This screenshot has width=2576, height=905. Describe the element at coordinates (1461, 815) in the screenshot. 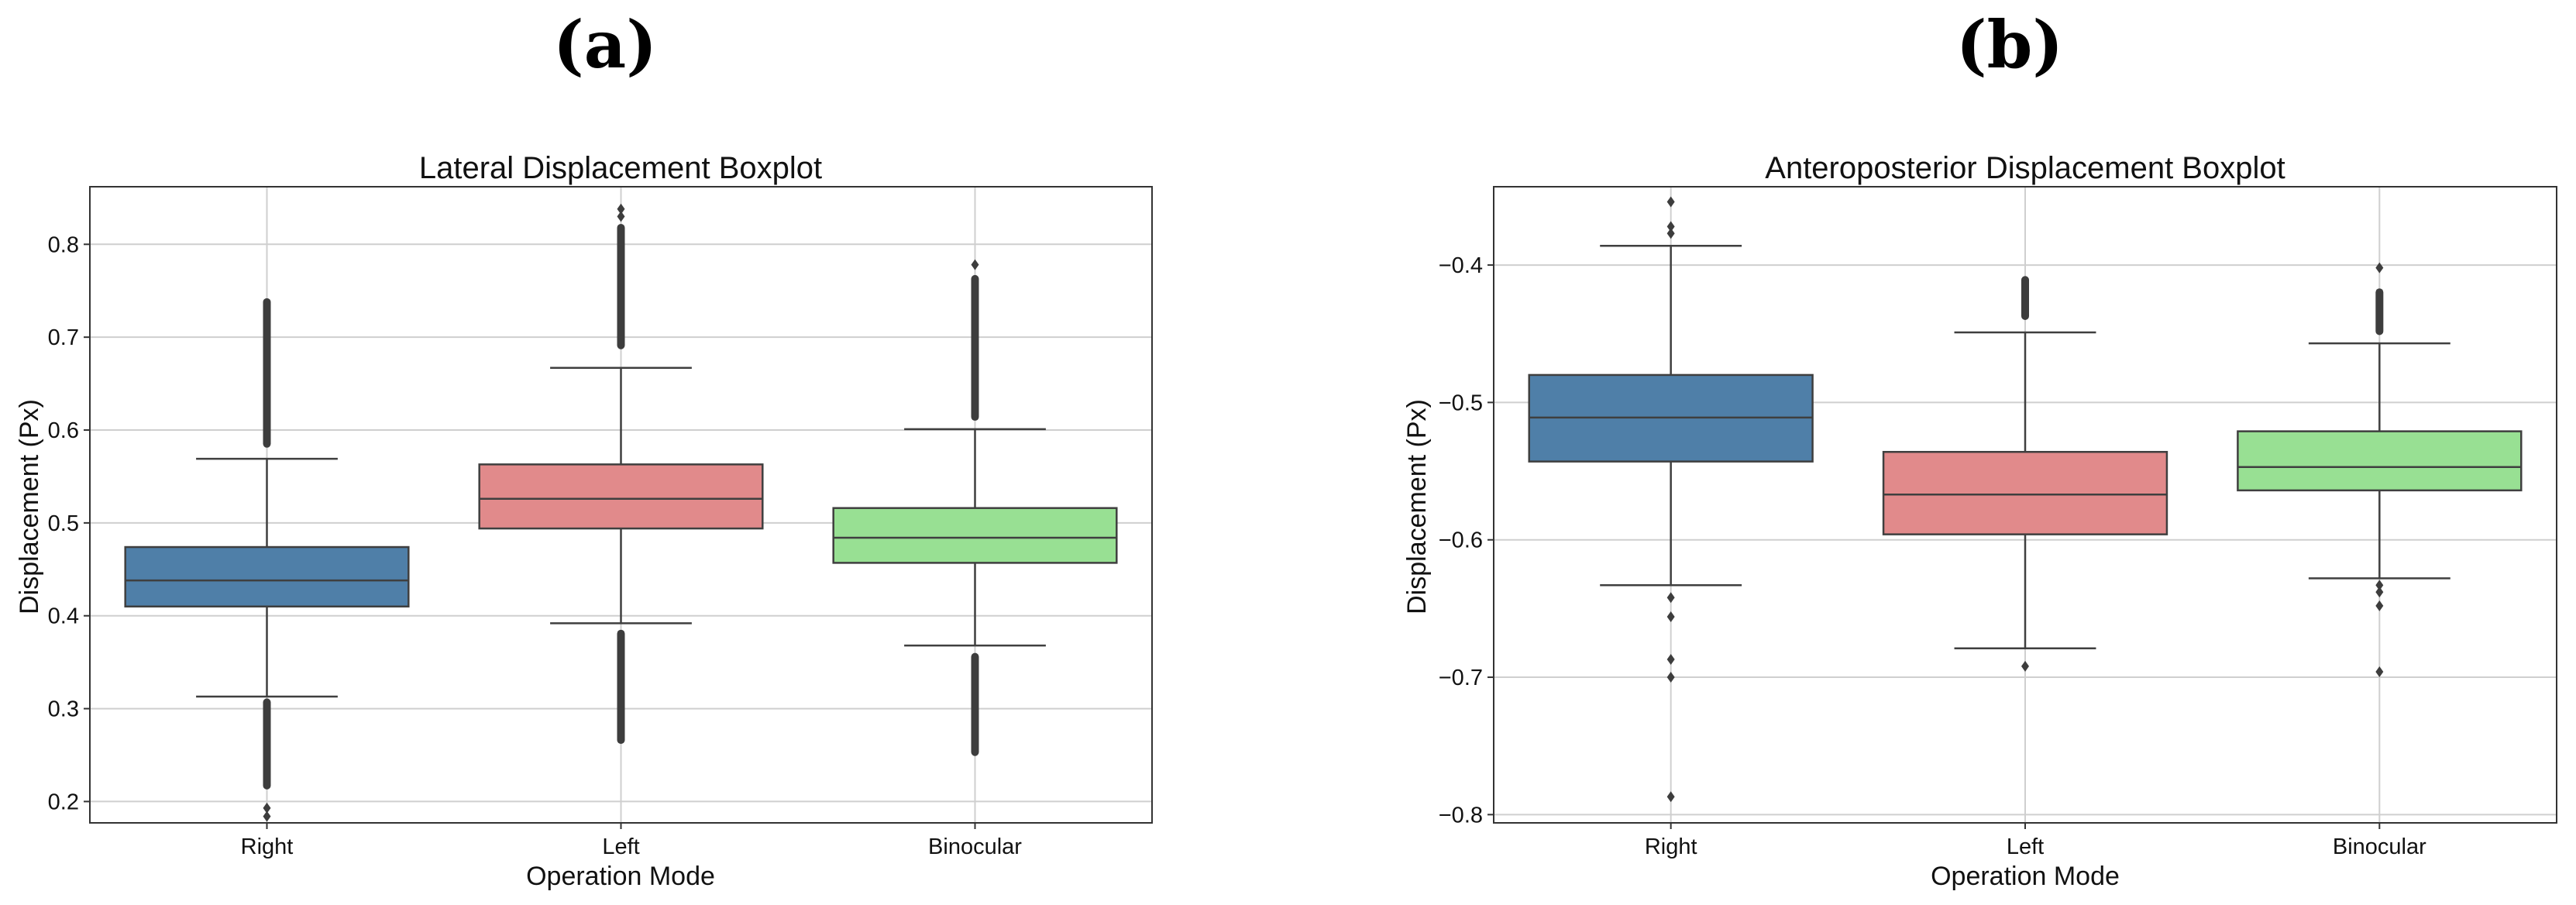

I see `y-tick-label: −0.8` at that location.